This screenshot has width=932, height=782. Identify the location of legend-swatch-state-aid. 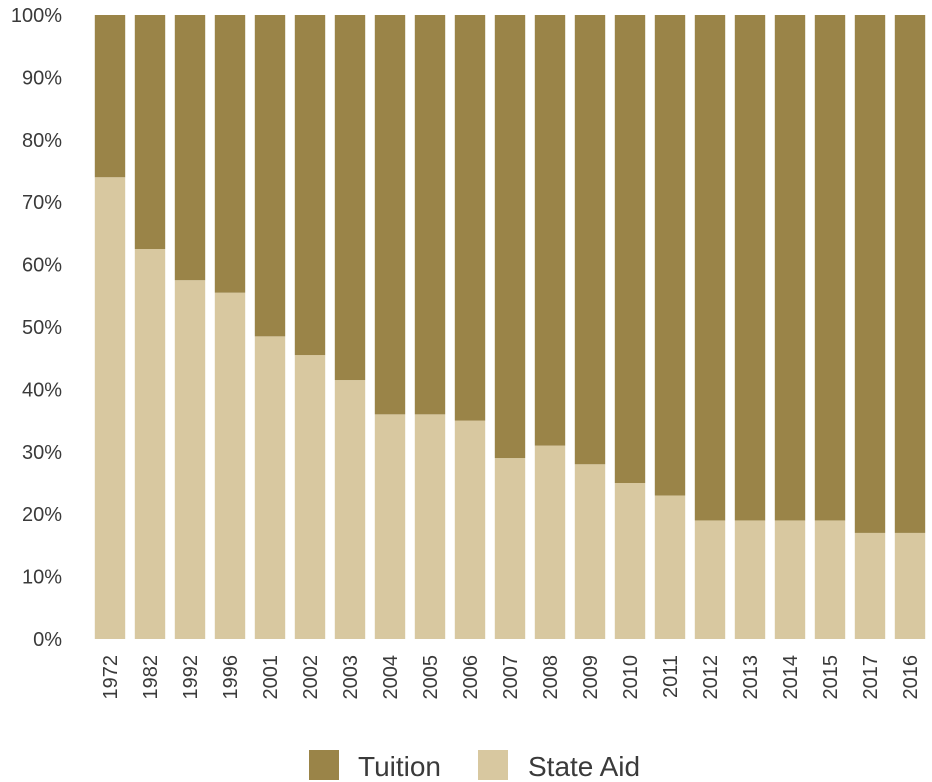
(493, 765).